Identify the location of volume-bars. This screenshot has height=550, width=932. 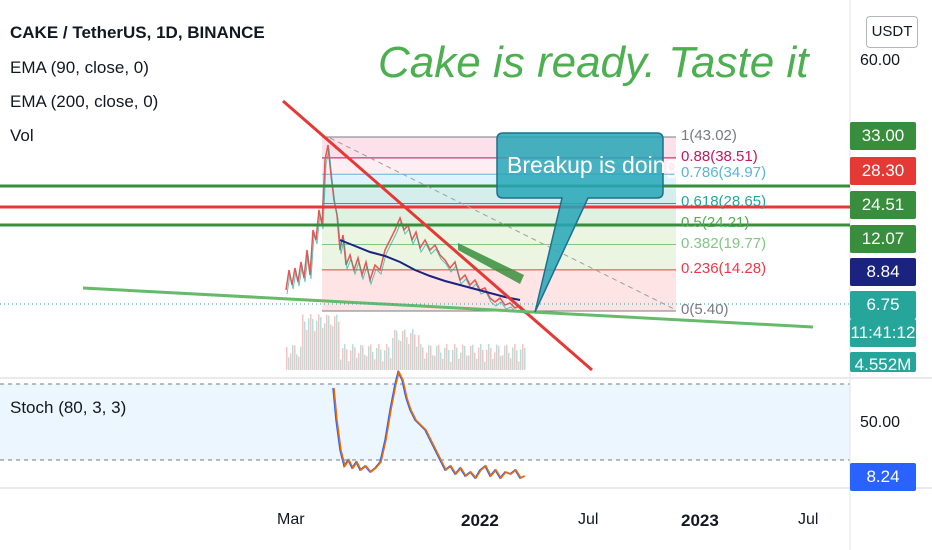
(406, 342).